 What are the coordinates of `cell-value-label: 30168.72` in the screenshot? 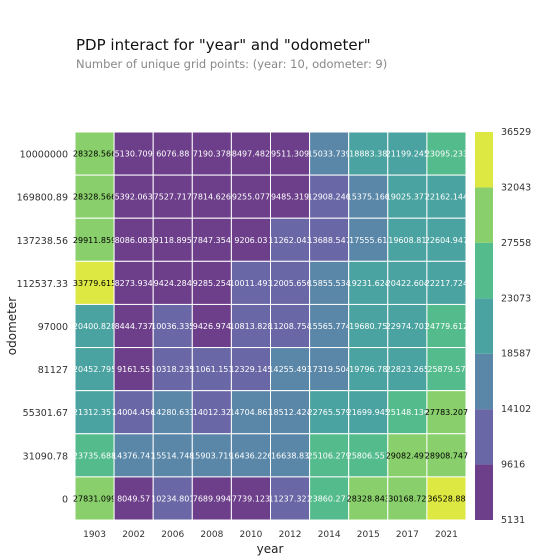 It's located at (407, 498).